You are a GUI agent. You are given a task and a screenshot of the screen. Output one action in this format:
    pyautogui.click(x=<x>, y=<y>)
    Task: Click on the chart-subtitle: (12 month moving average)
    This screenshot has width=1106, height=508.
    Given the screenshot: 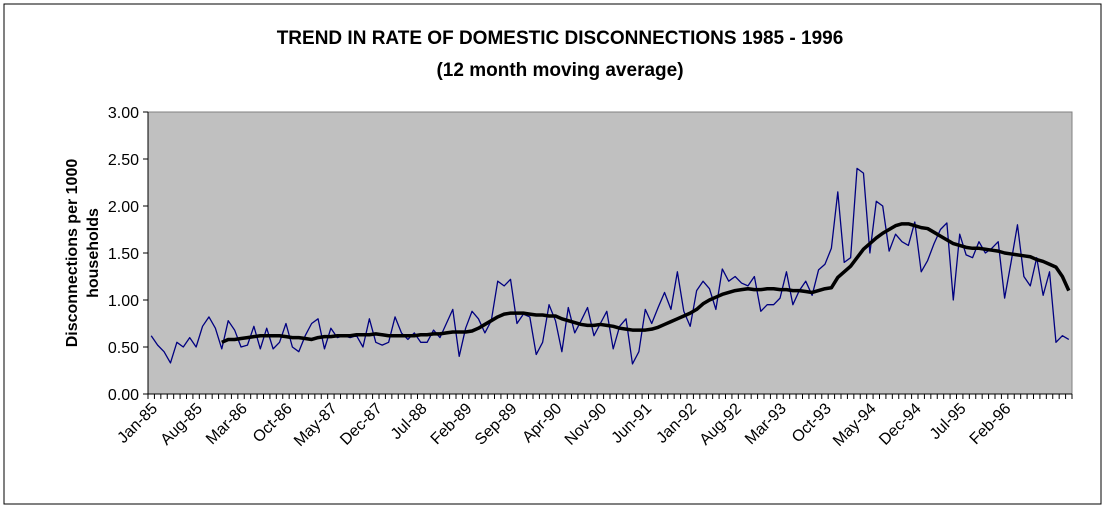 What is the action you would take?
    pyautogui.click(x=559, y=70)
    